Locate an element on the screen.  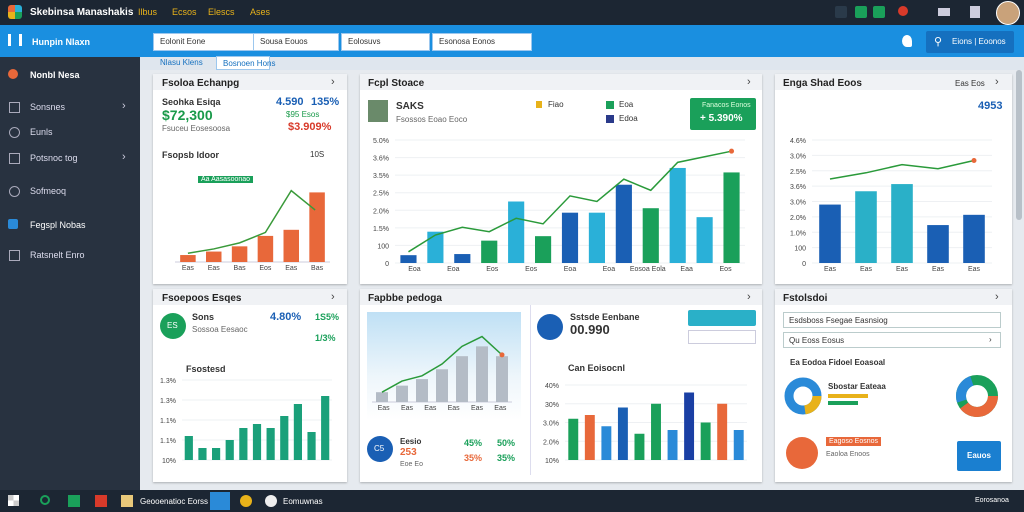
info-title: Sstsde Eenbane is located at coordinates (605, 317).